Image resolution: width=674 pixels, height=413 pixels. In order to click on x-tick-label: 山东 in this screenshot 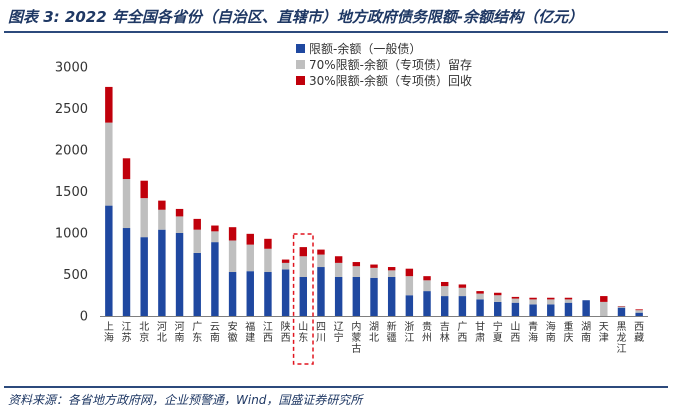, I will do `click(303, 332)`.